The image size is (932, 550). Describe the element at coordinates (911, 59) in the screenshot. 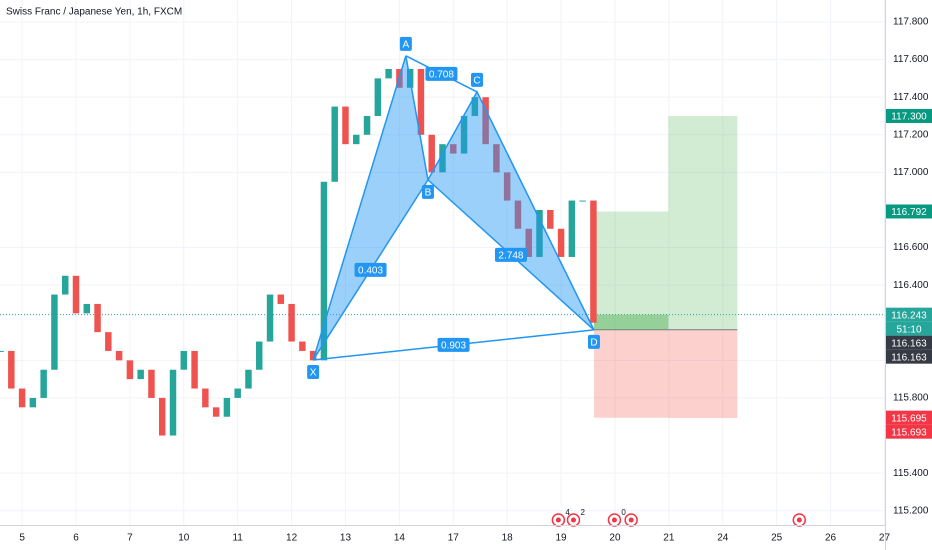

I see `y-tick-label: 117.600` at that location.